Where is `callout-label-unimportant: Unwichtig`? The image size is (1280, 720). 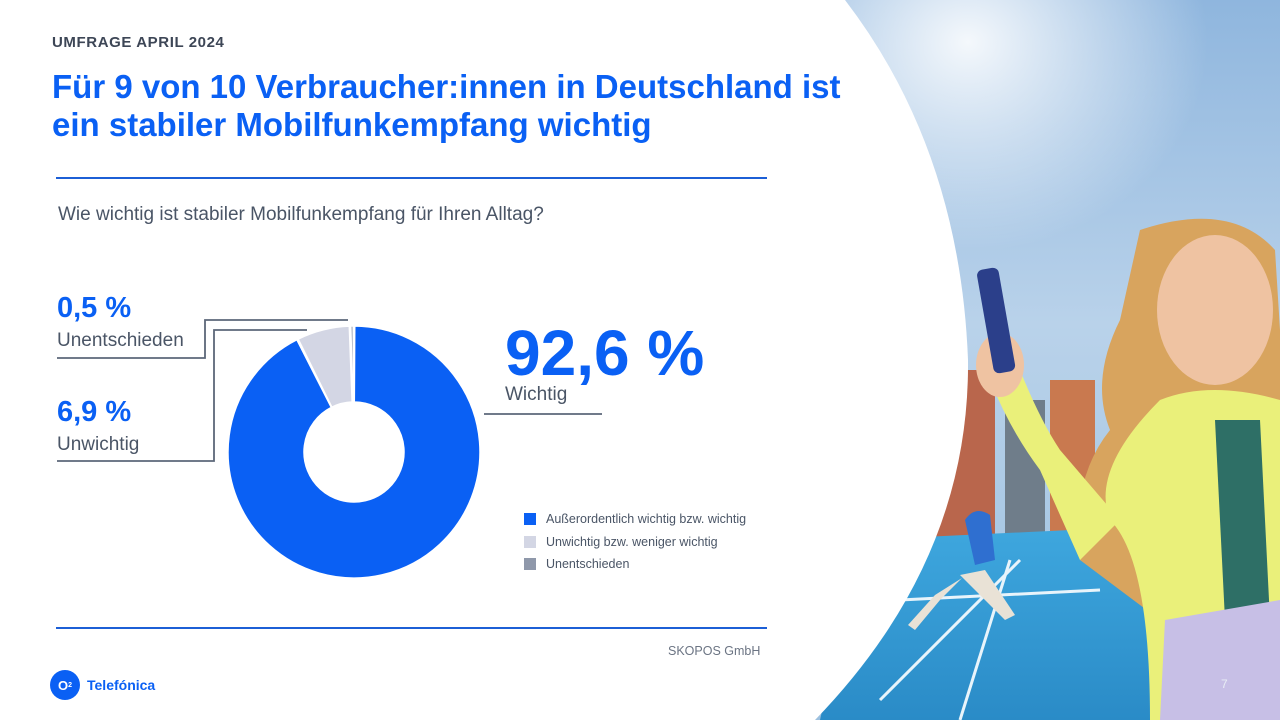
callout-label-unimportant: Unwichtig is located at coordinates (98, 444).